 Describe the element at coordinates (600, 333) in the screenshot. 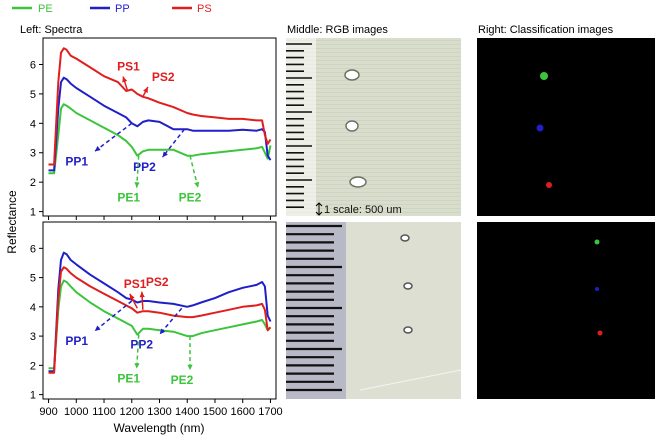

I see `class-blob-bottom-ps` at that location.